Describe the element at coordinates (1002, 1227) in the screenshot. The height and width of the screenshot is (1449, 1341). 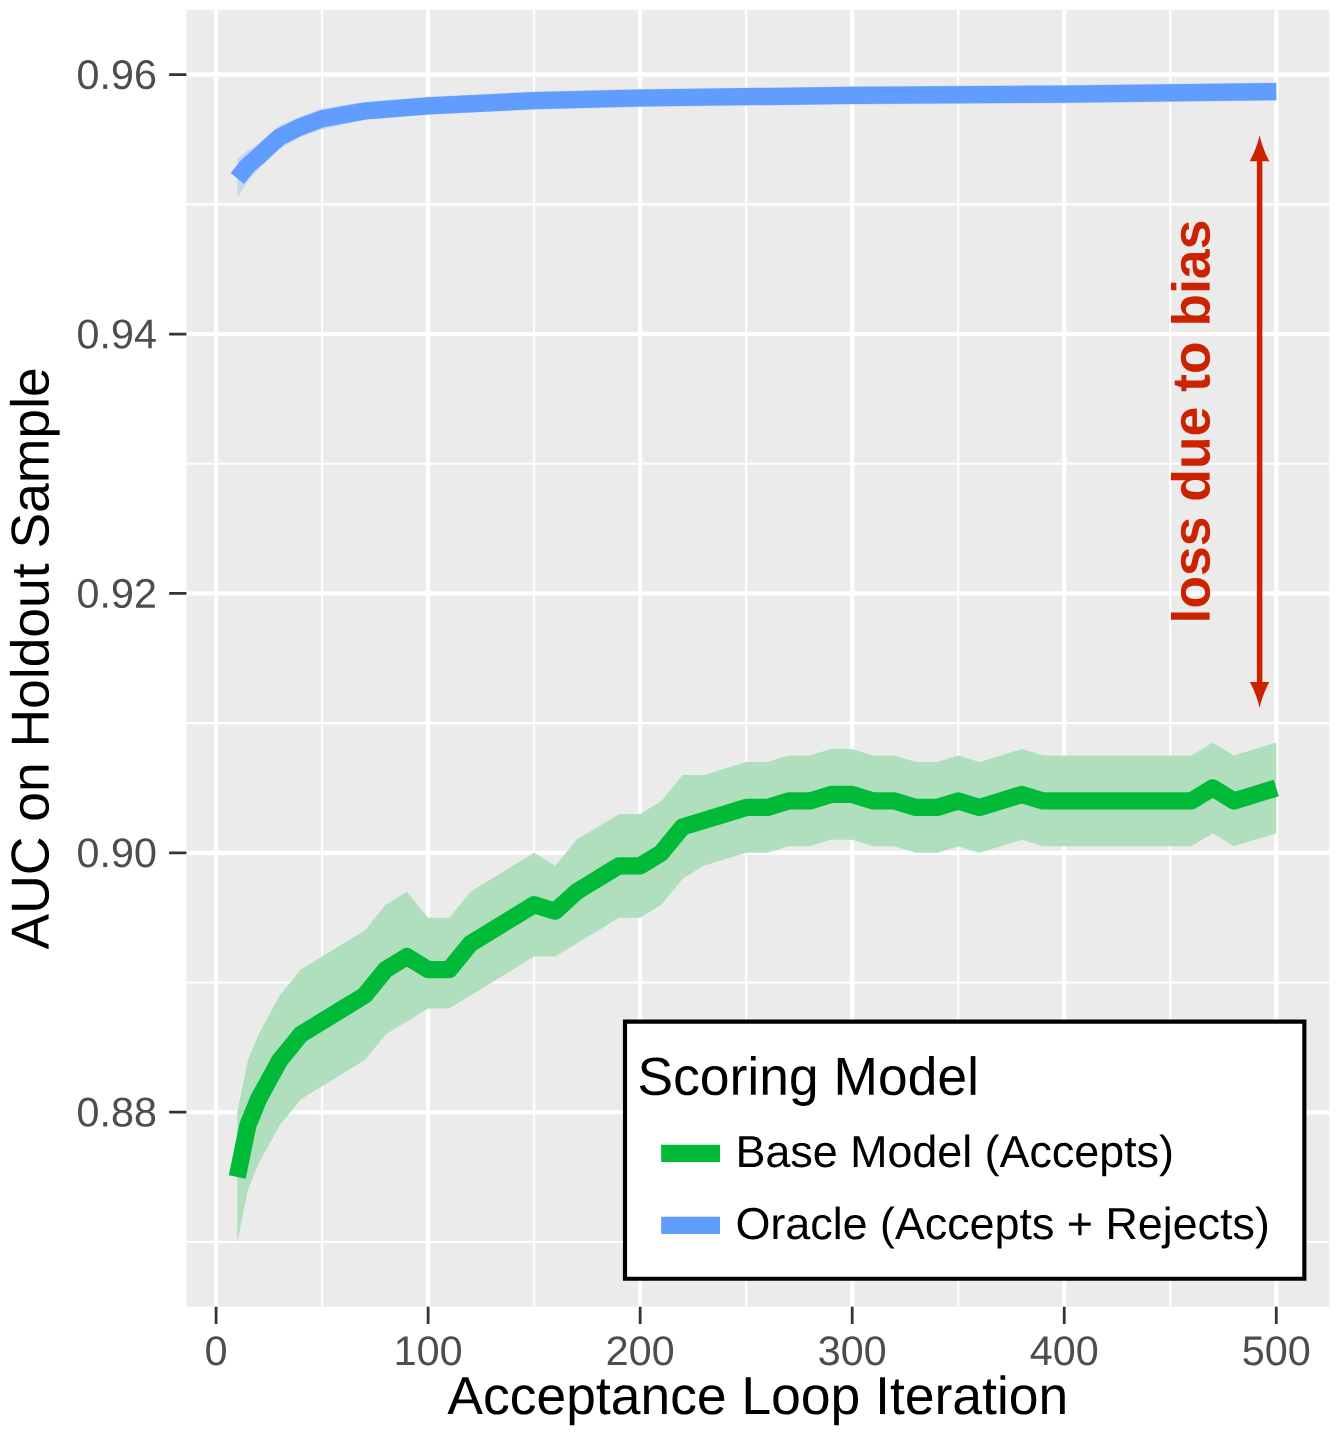
I see `legend-label: Oracle (Accepts + Rejects)` at that location.